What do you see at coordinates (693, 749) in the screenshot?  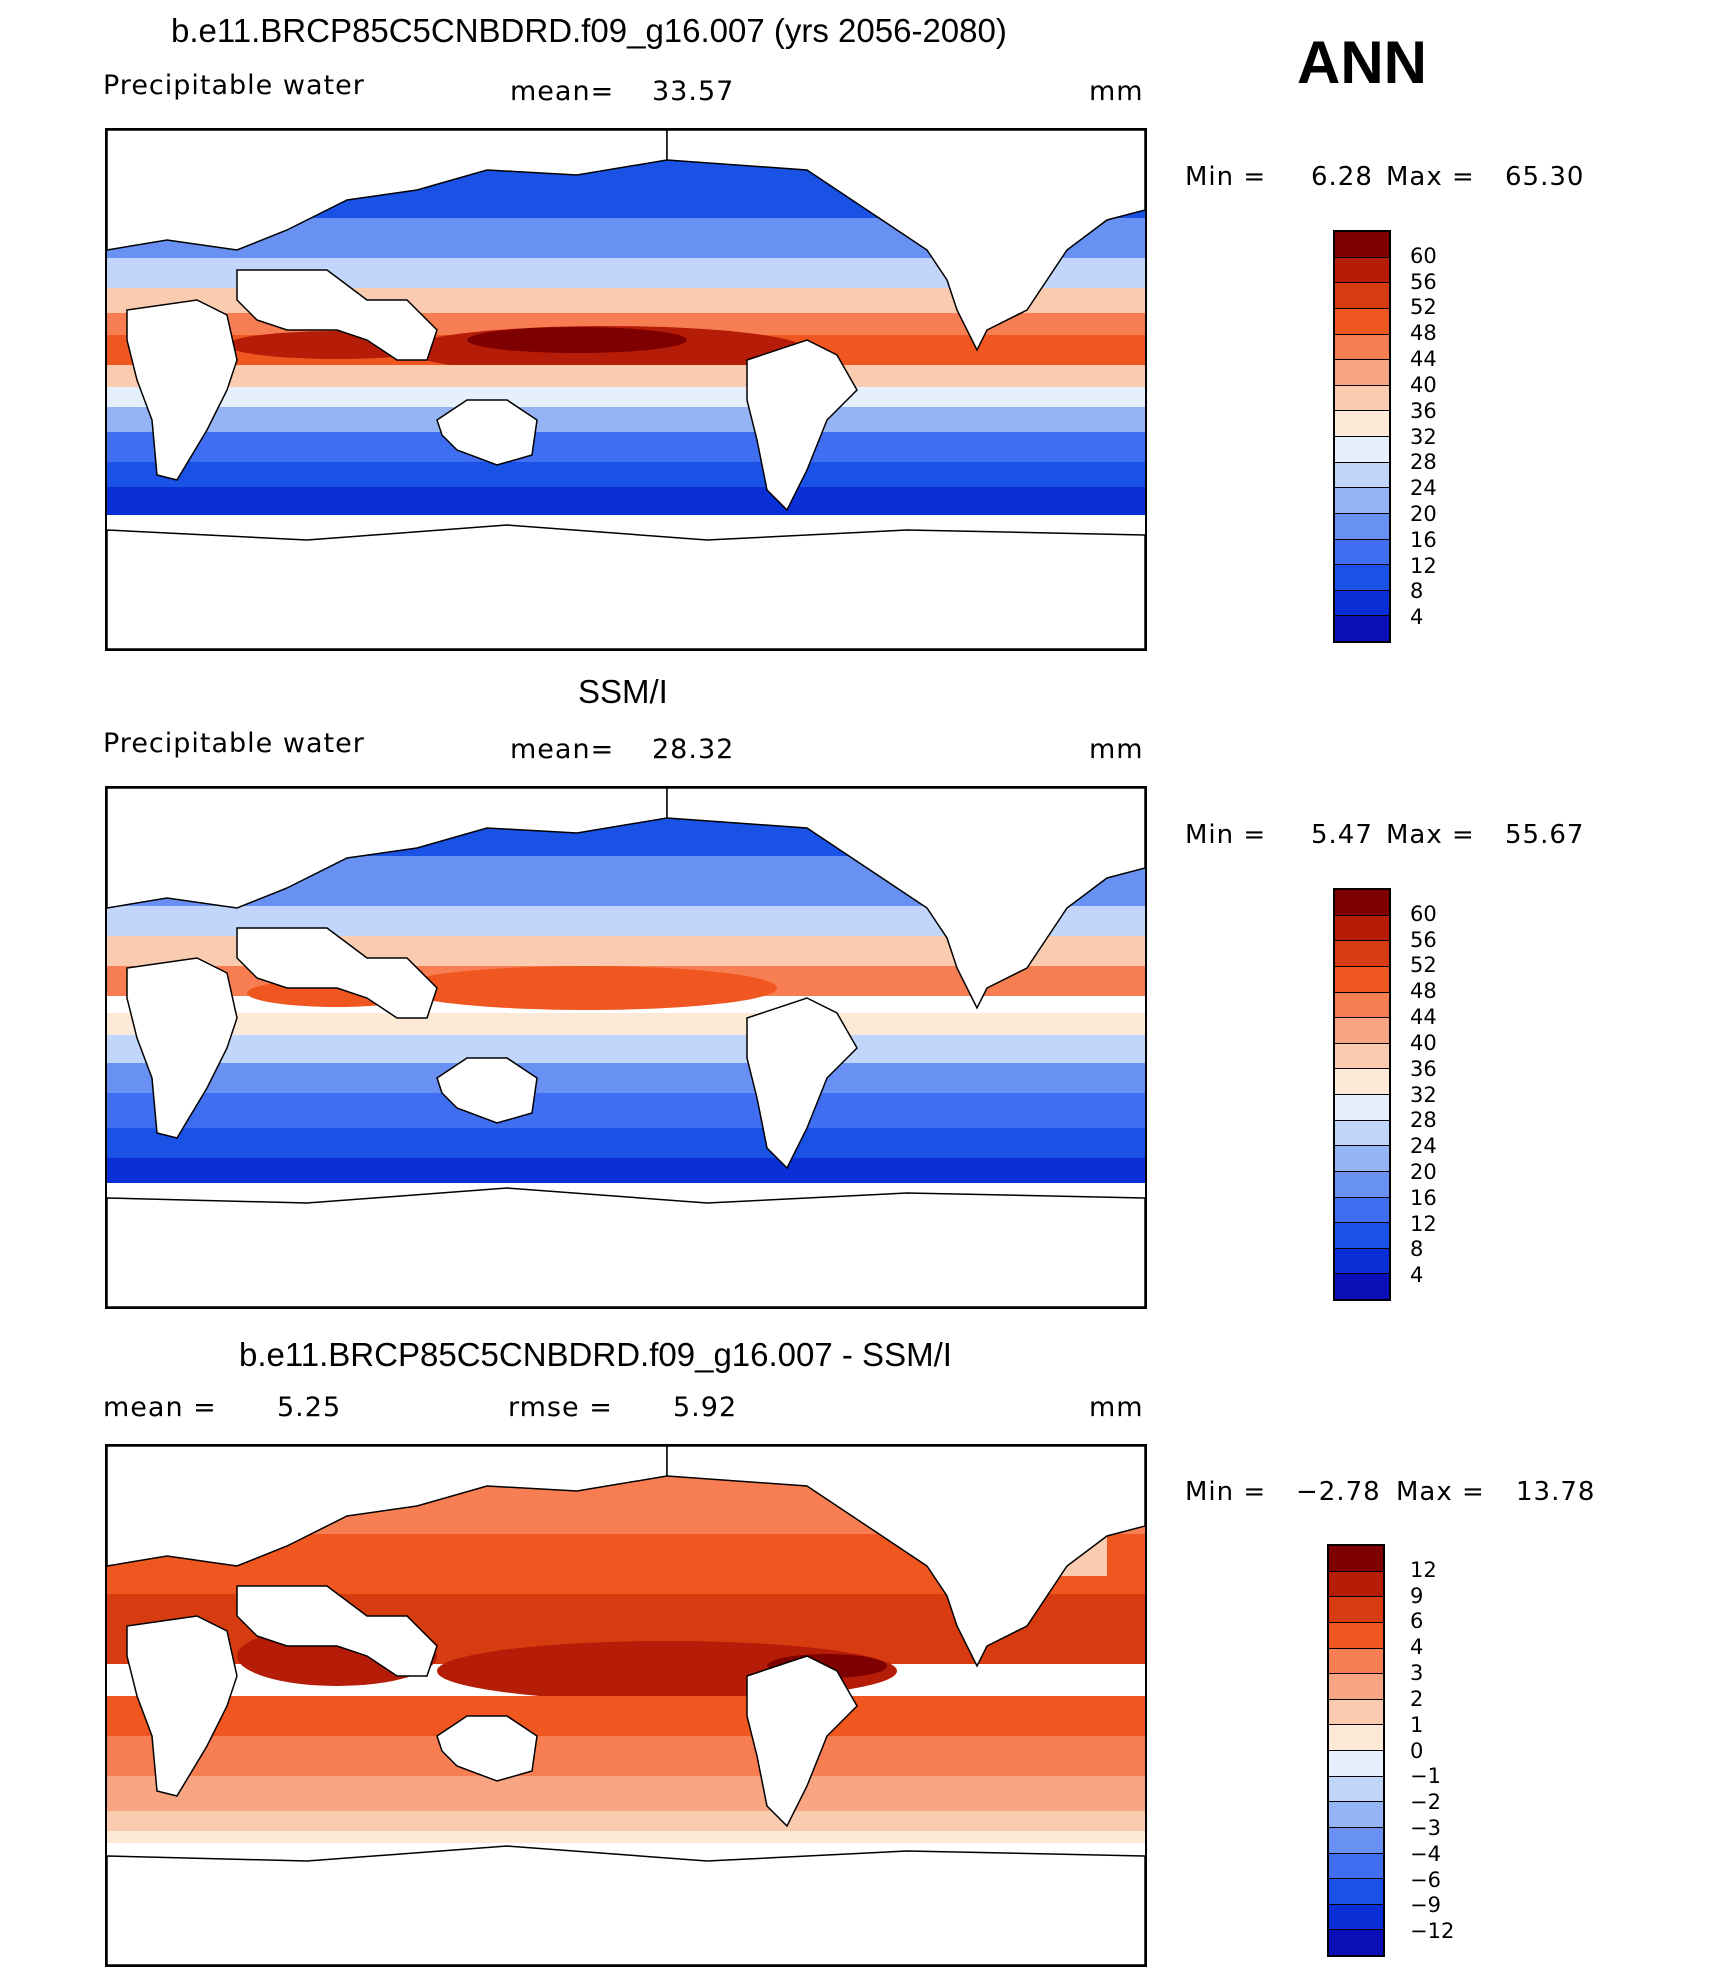 I see `panel2-mean-value: 28.32` at bounding box center [693, 749].